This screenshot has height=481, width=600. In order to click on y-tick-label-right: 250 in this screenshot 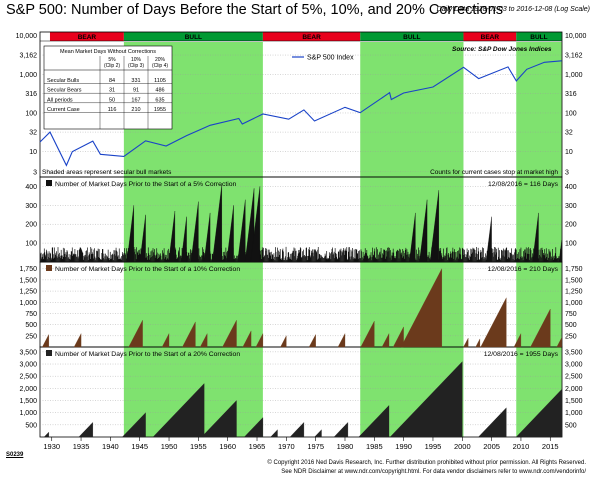, I will do `click(571, 336)`.